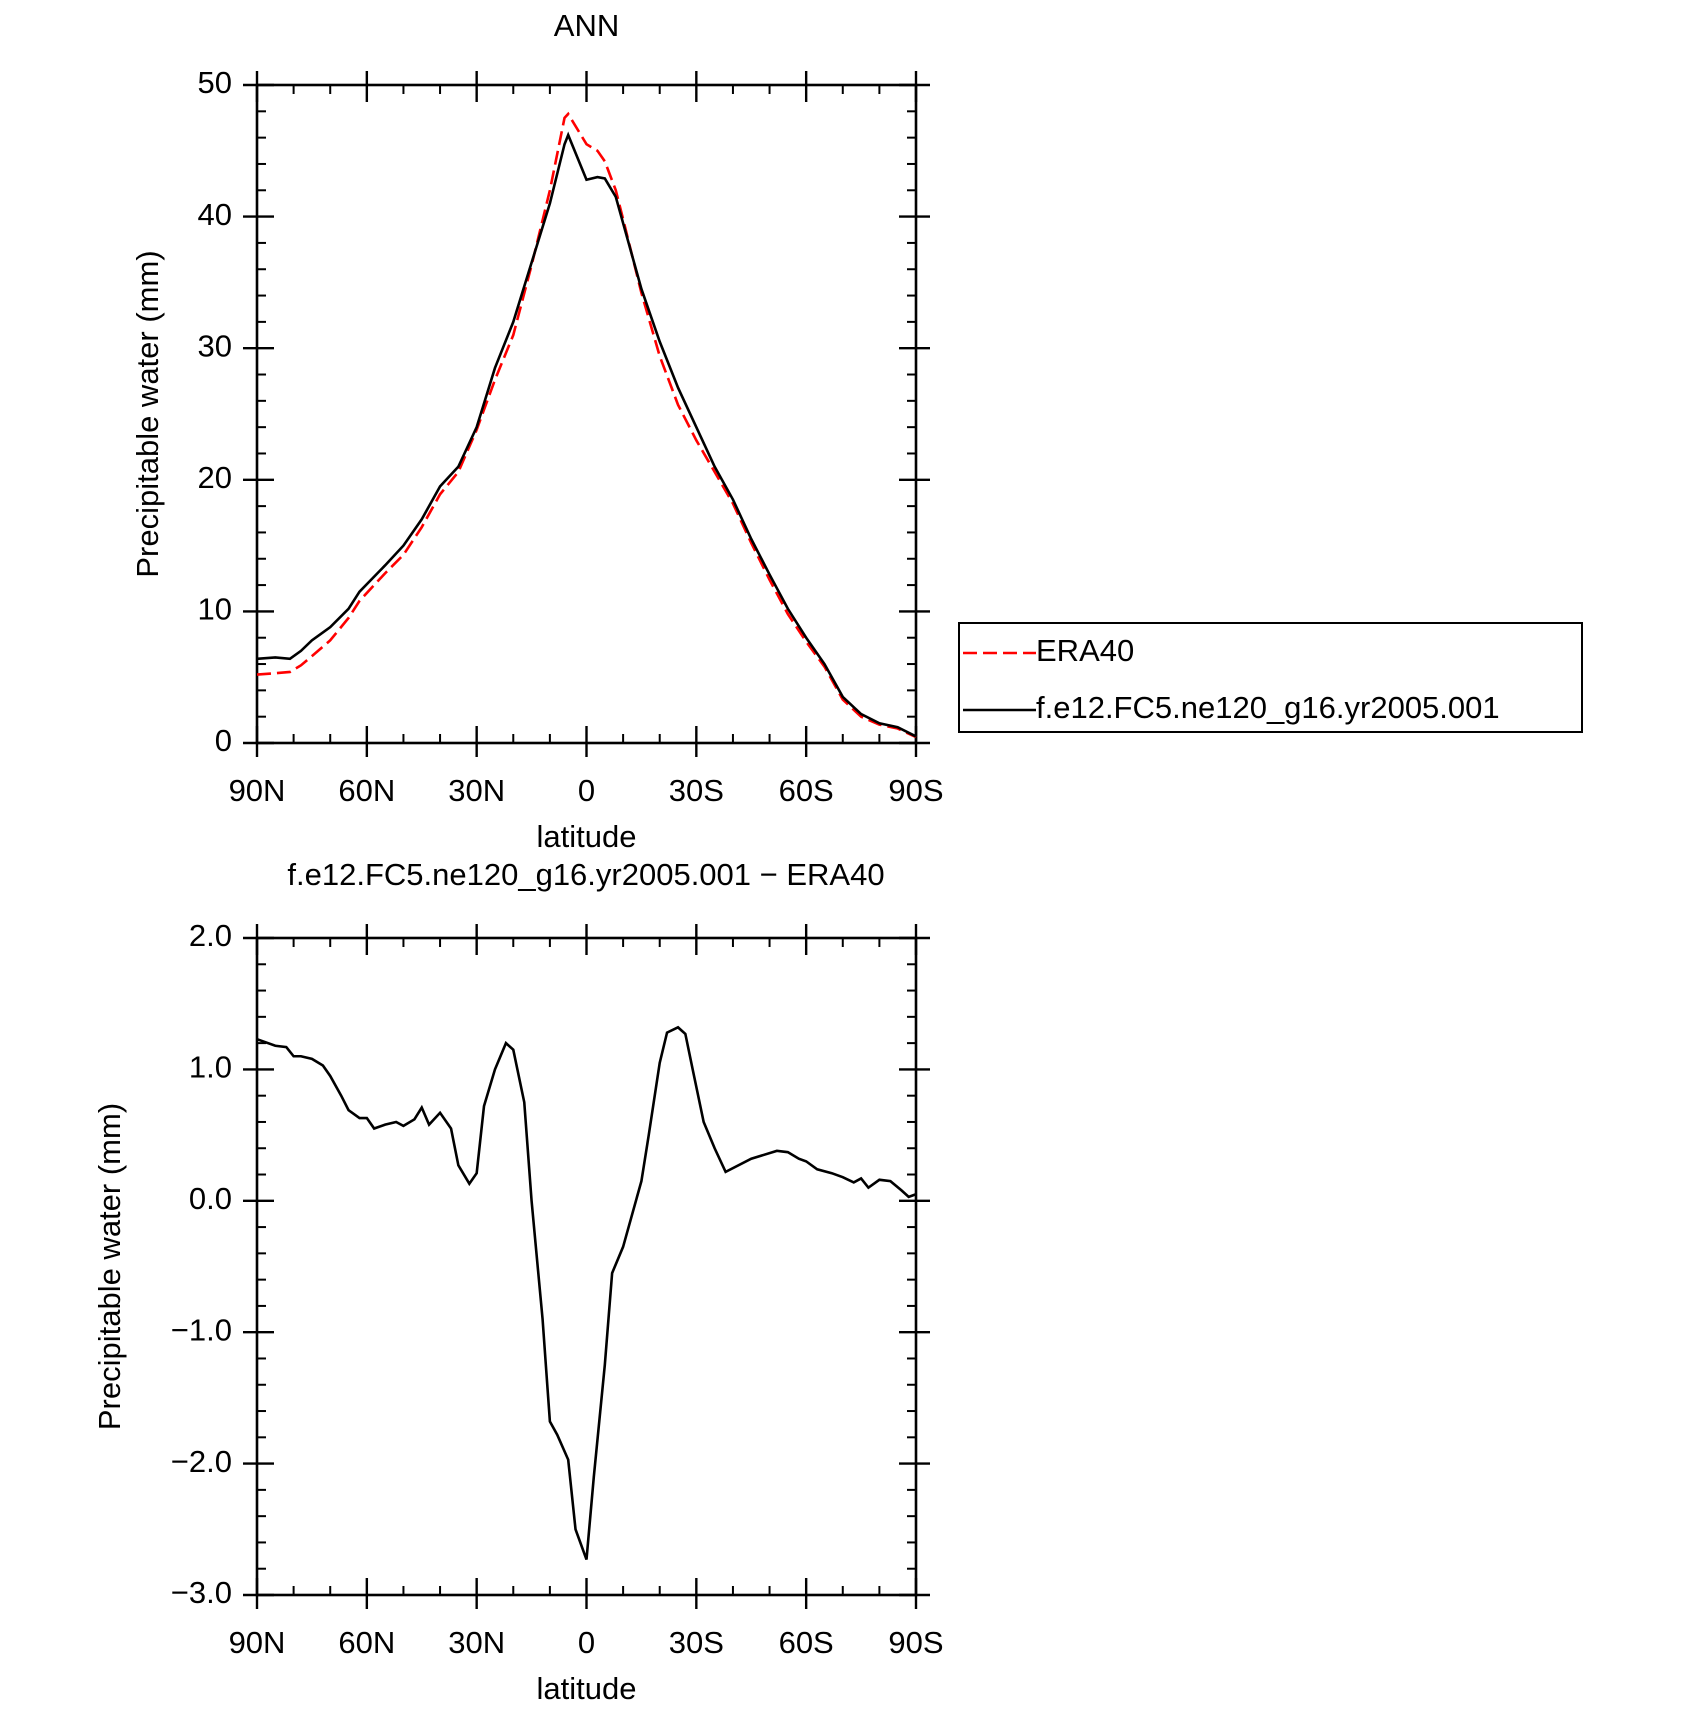 Image resolution: width=1705 pixels, height=1730 pixels. What do you see at coordinates (1268, 707) in the screenshot?
I see `legend-label: f.e12.FC5.ne120_g16.yr2005.001` at bounding box center [1268, 707].